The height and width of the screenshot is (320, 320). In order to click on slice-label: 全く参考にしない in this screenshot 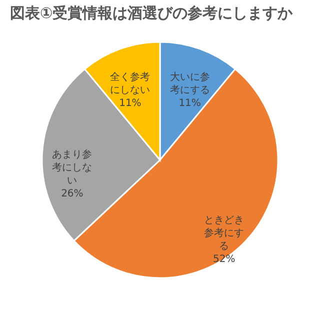, I will do `click(130, 83)`.